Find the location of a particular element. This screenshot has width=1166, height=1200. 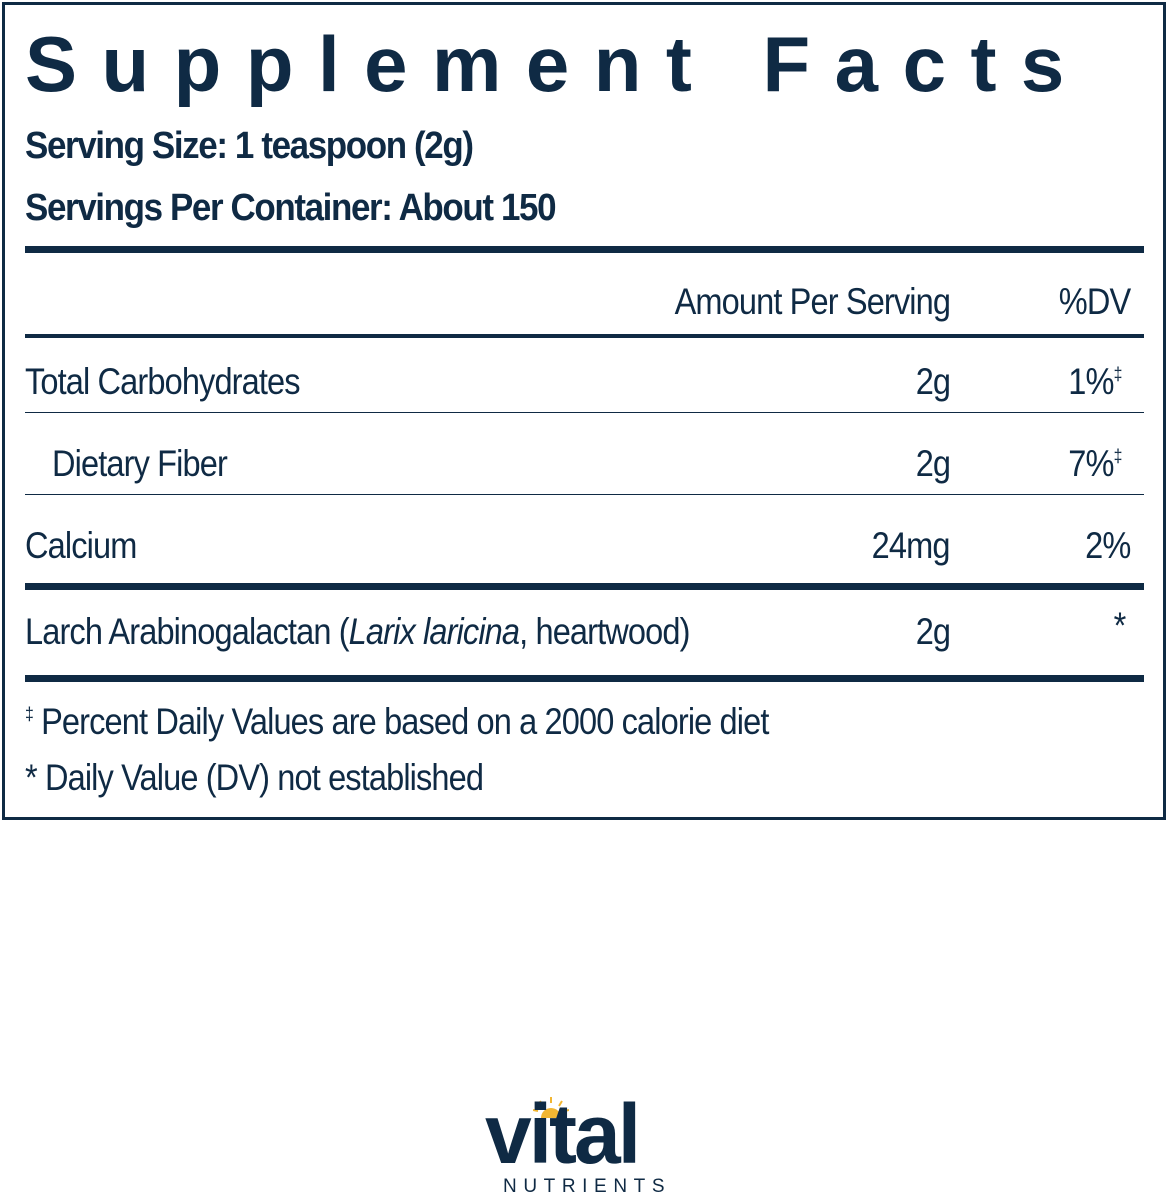

row-name: Calcium is located at coordinates (81, 545).